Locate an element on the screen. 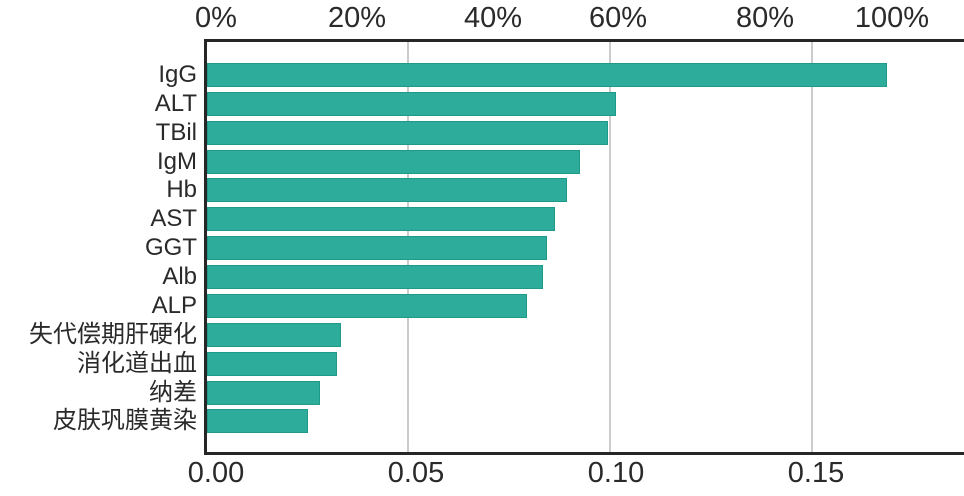 The image size is (964, 496). gridline-0.15 is located at coordinates (812, 247).